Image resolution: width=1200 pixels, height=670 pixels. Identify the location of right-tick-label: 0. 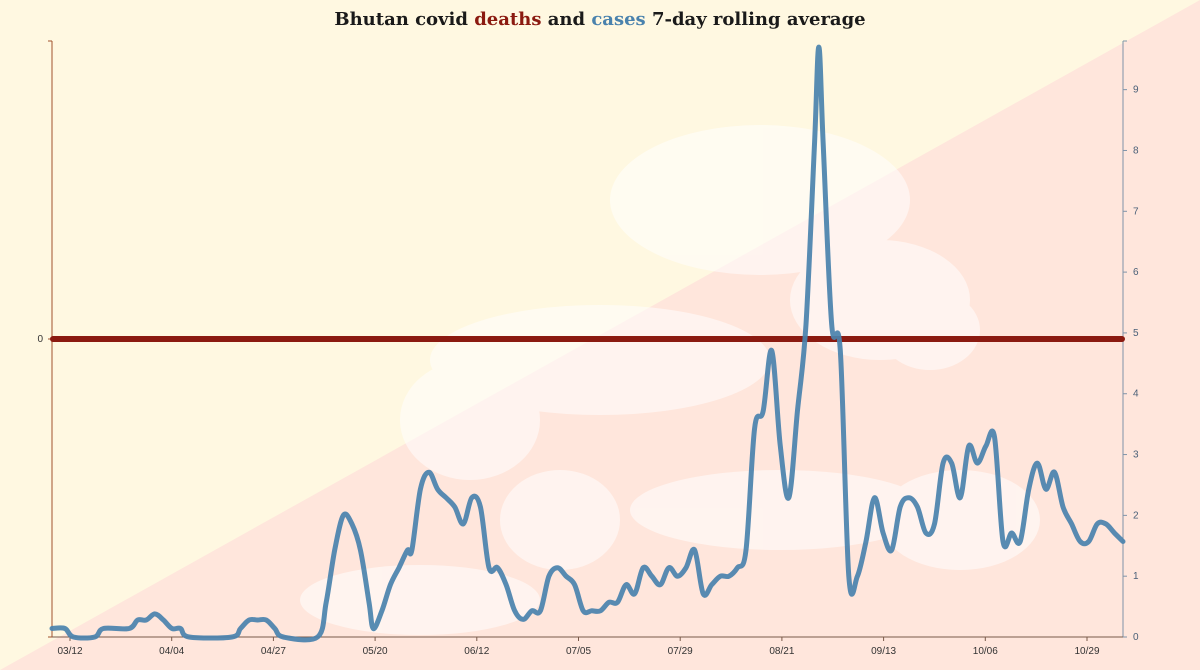
(1136, 637).